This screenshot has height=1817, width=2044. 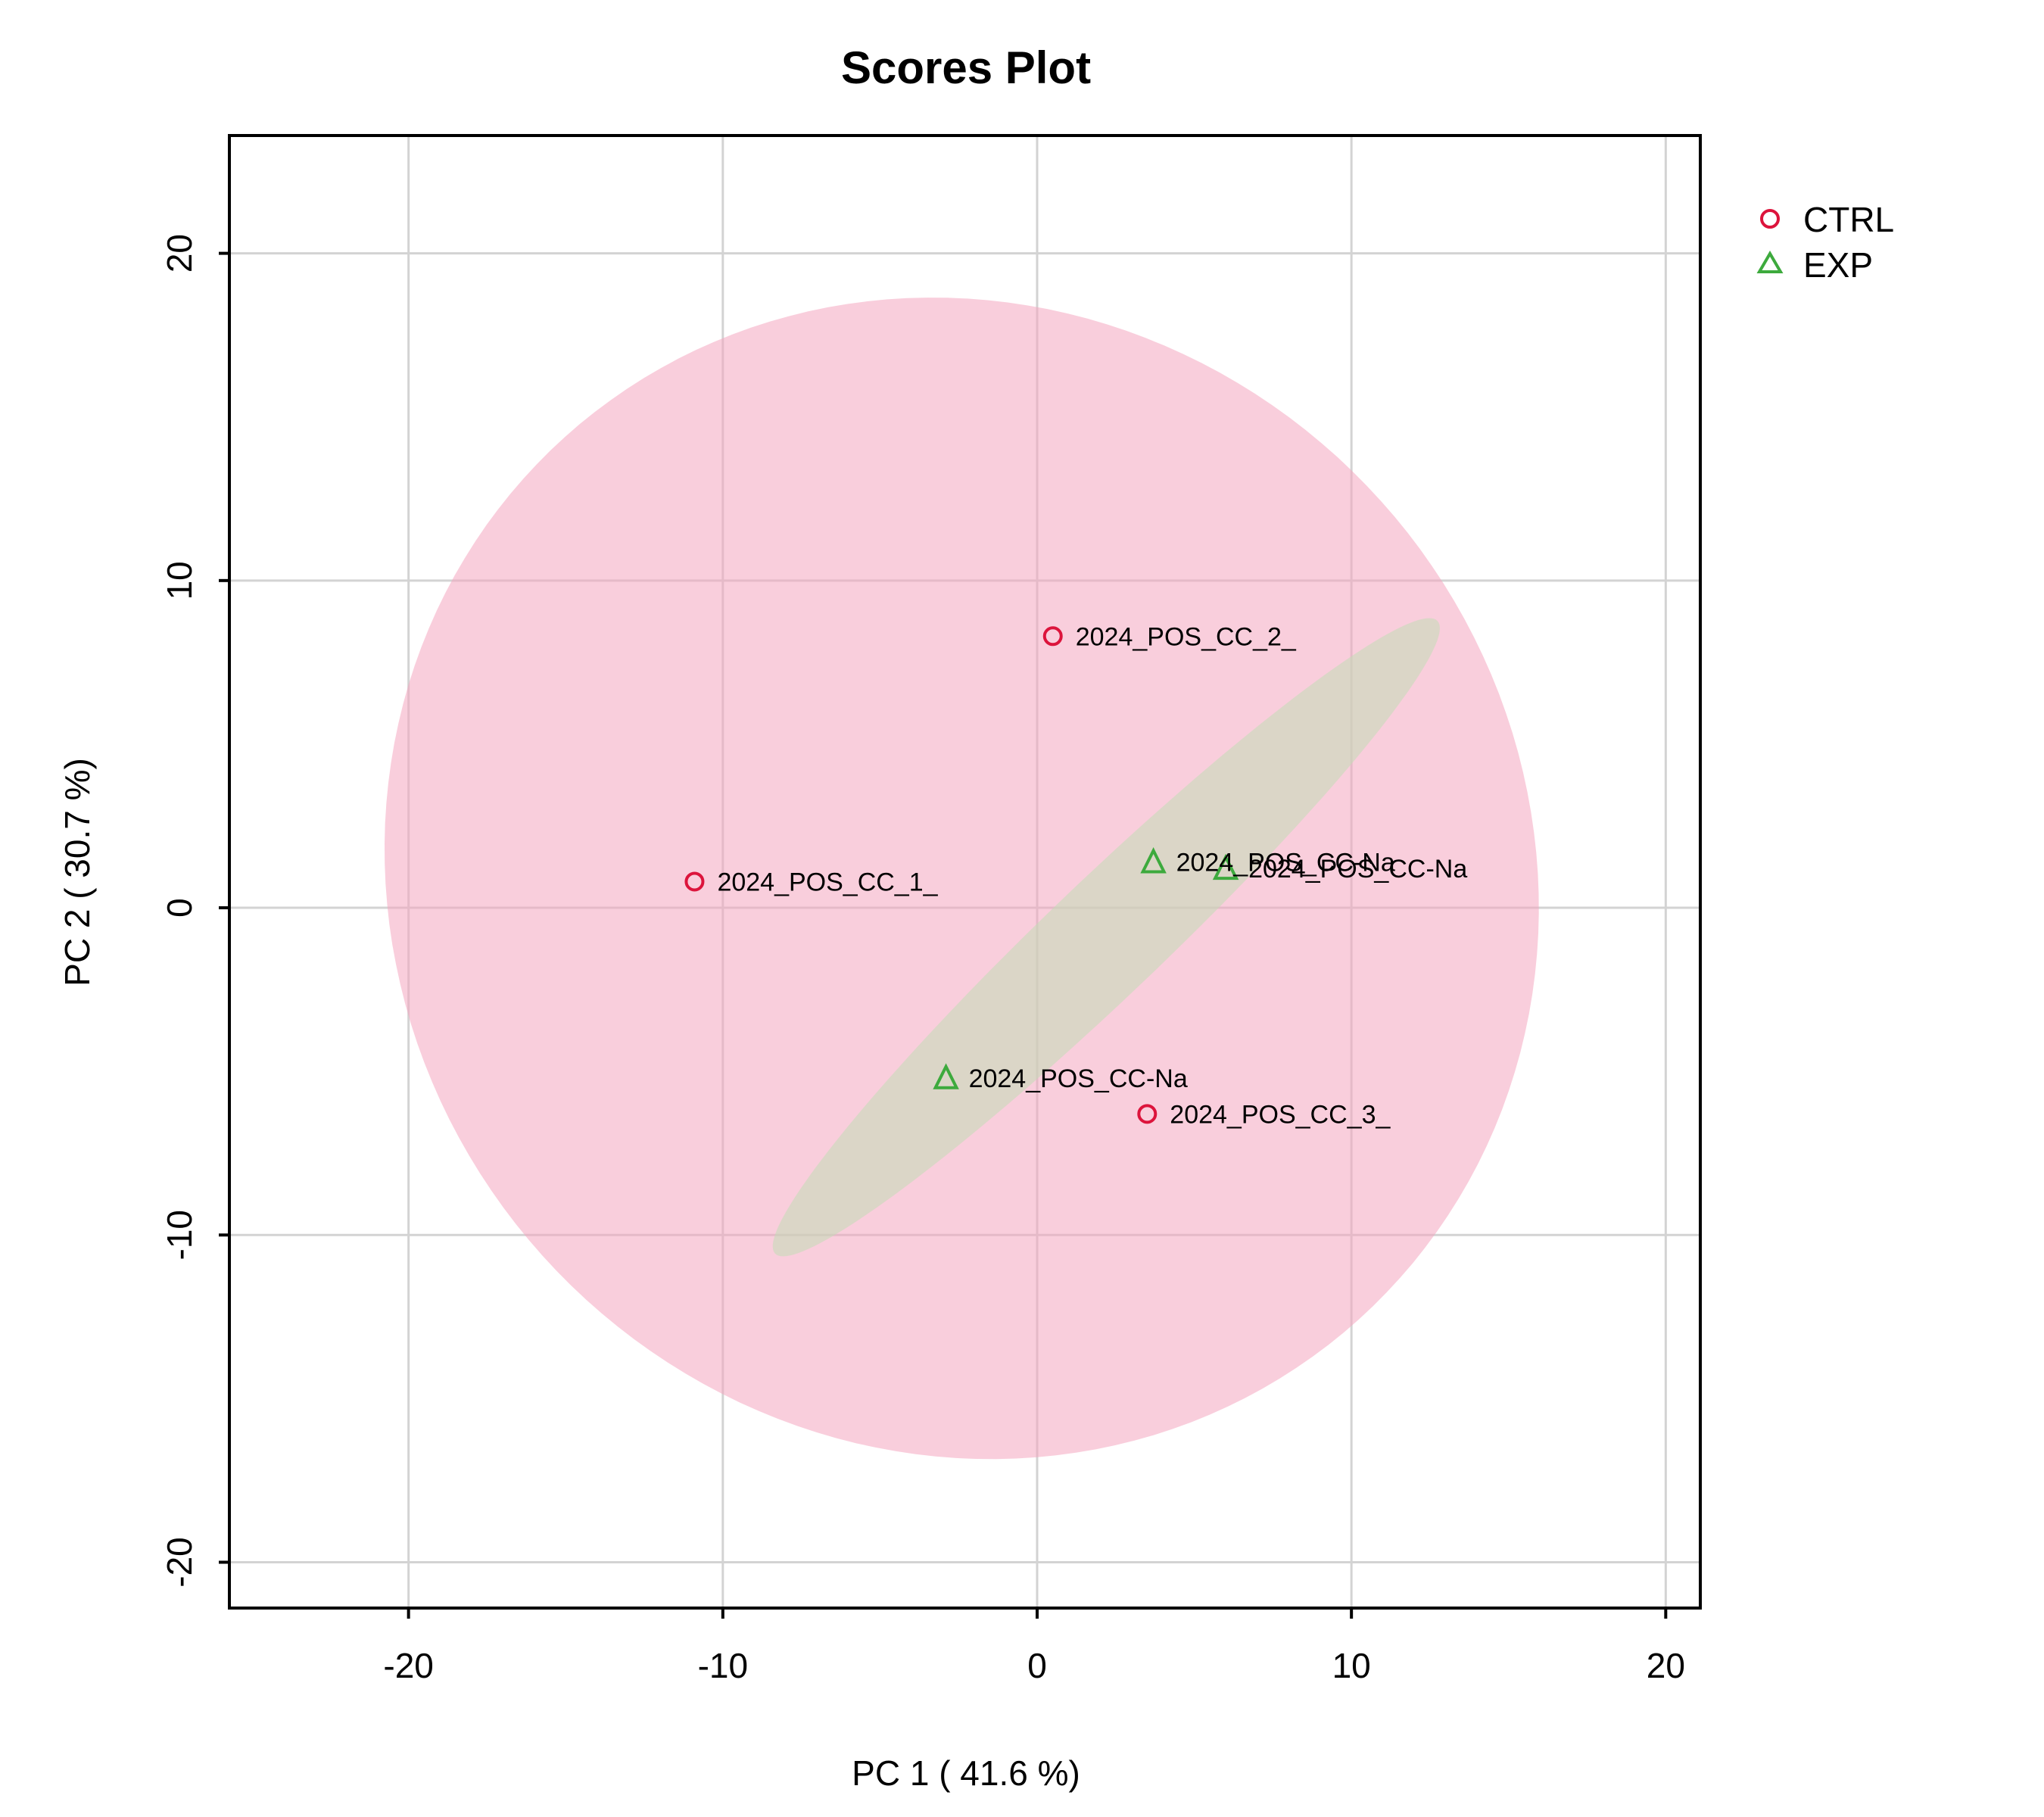 I want to click on legend: CTRL EXP, so click(x=1825, y=242).